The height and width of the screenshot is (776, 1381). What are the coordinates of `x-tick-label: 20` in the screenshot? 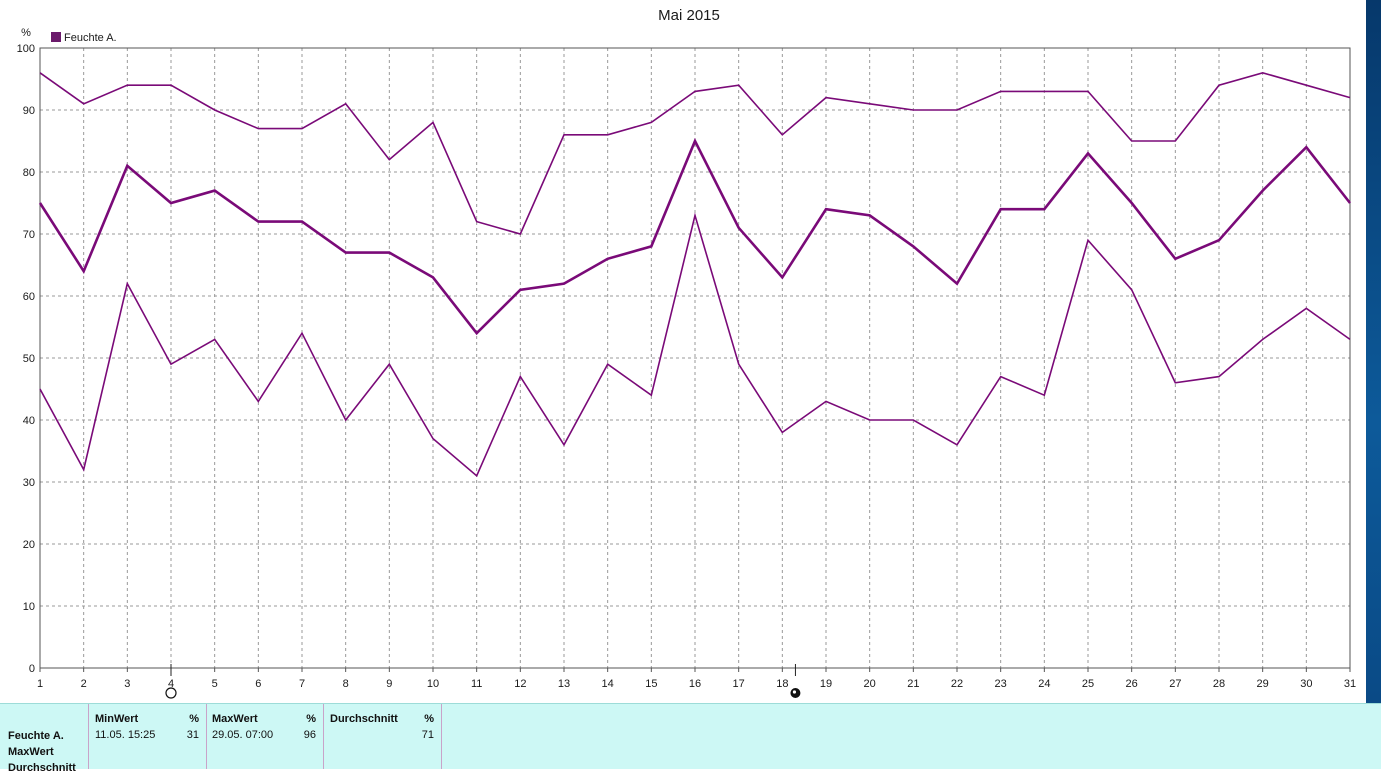 It's located at (870, 684).